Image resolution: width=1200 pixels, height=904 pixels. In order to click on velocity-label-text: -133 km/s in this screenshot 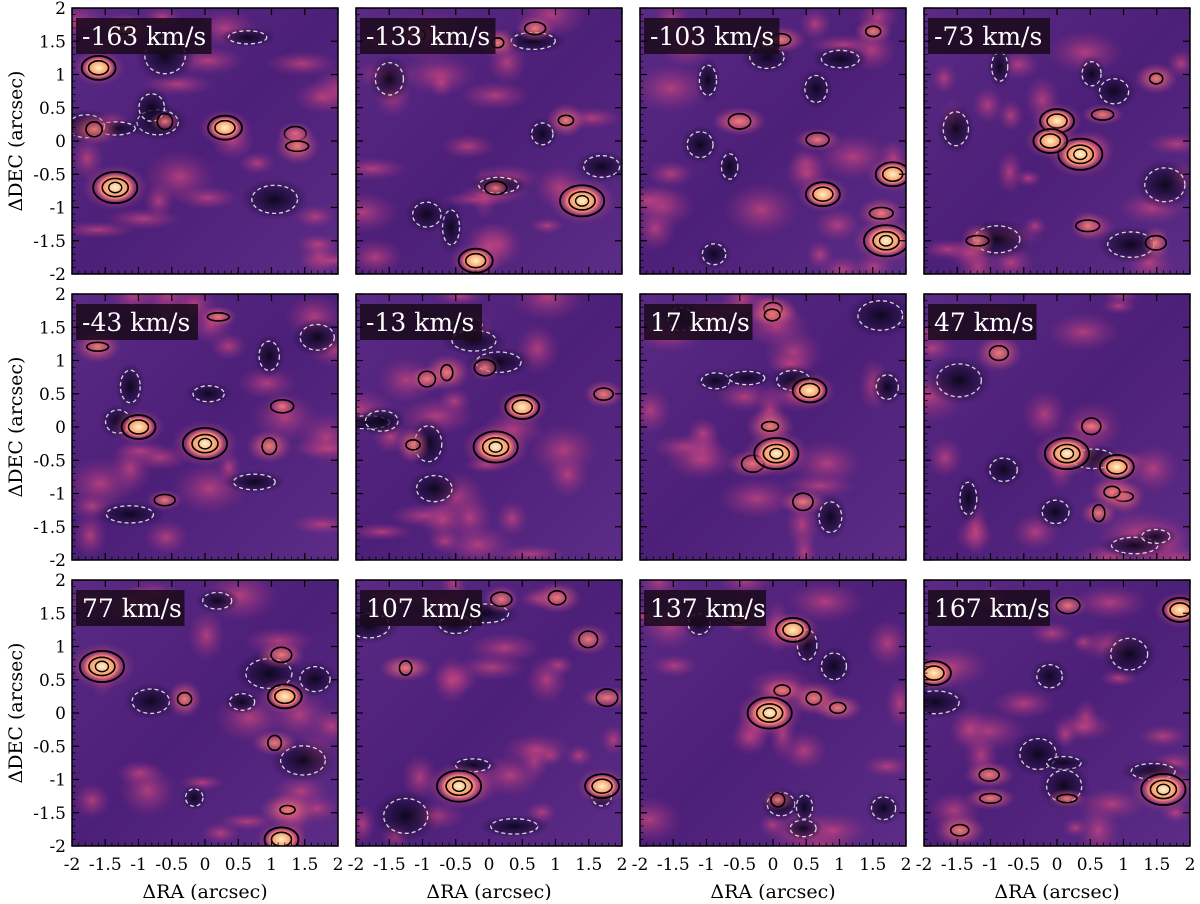, I will do `click(428, 36)`.